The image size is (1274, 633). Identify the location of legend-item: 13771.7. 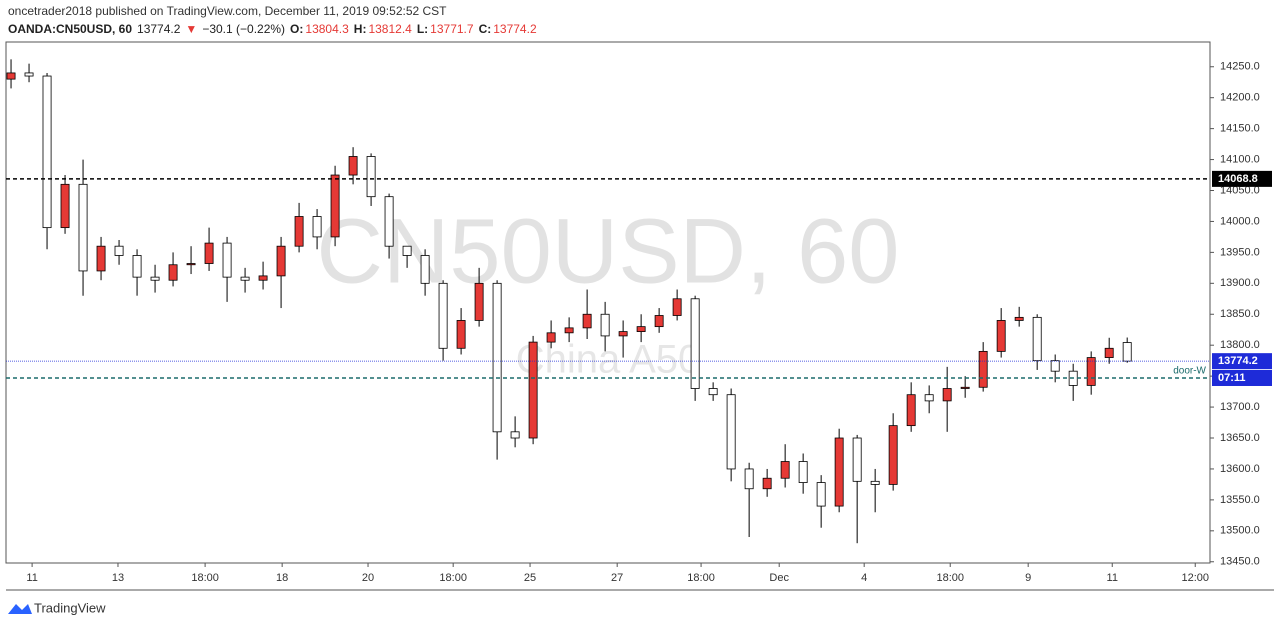
(452, 29).